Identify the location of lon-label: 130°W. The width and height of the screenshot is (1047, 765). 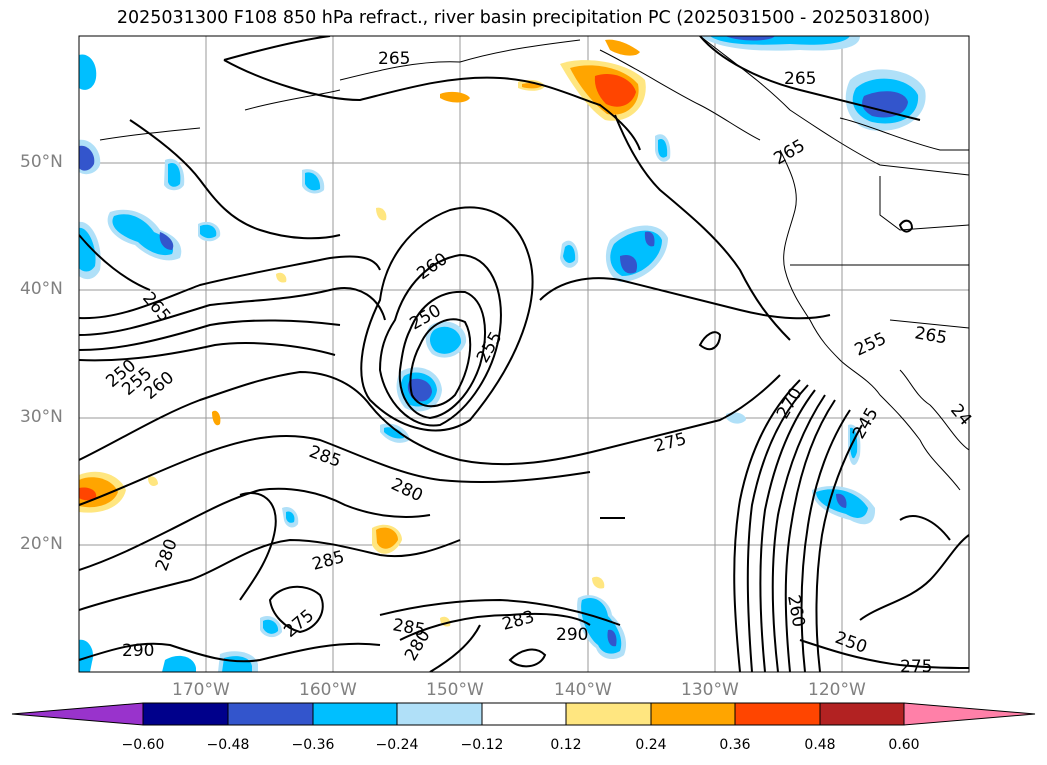
(710, 690).